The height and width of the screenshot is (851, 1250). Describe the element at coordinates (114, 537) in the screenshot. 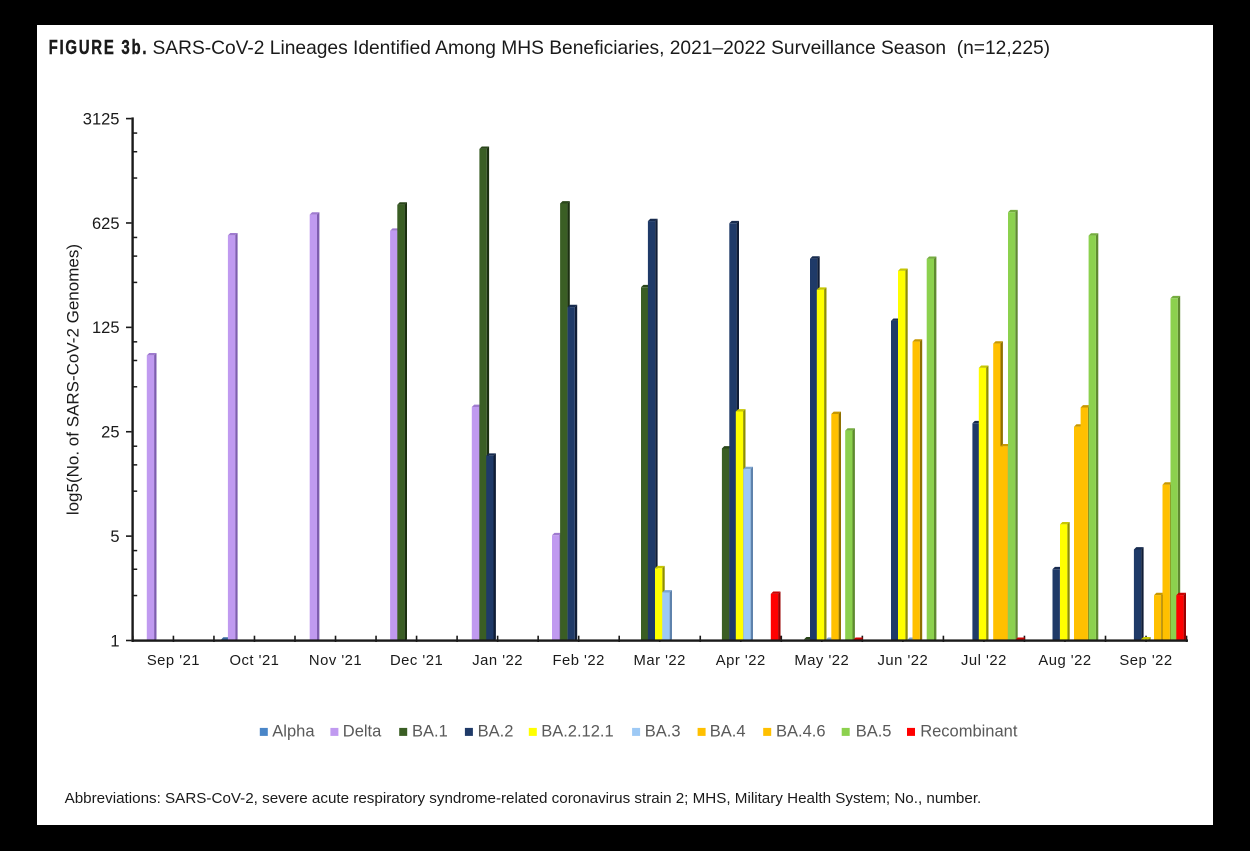

I see `svg-text: 5` at that location.